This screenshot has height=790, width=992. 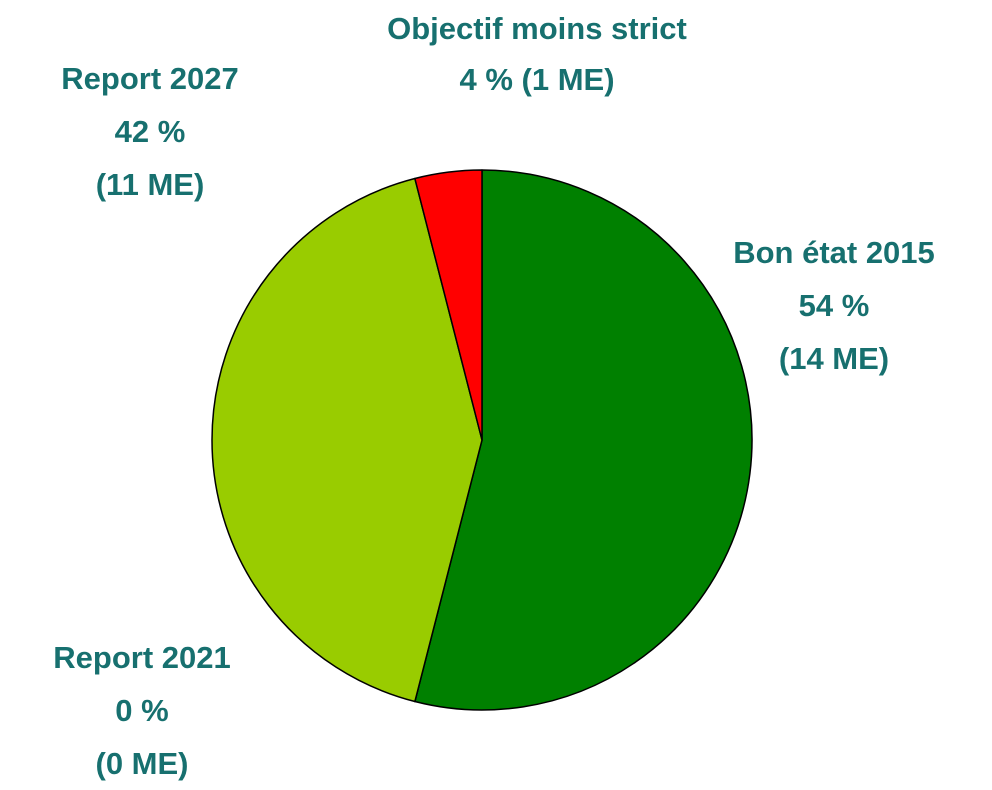 What do you see at coordinates (568, 79) in the screenshot?
I see `count-label: (1 ME)` at bounding box center [568, 79].